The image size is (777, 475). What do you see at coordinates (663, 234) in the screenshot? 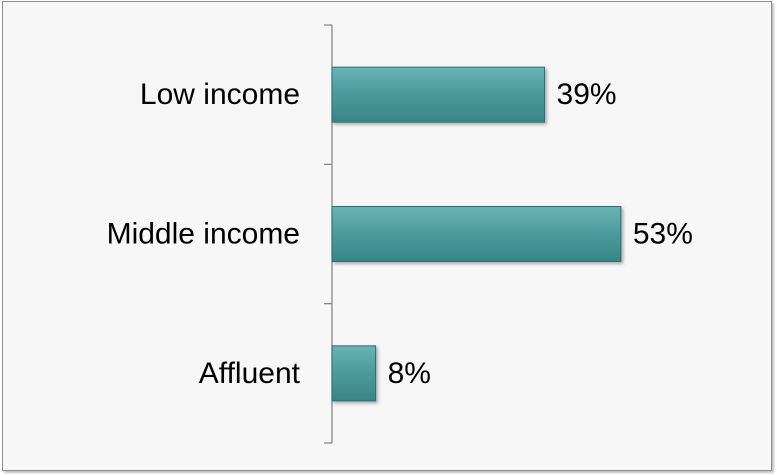
I see `data-label: 53%` at bounding box center [663, 234].